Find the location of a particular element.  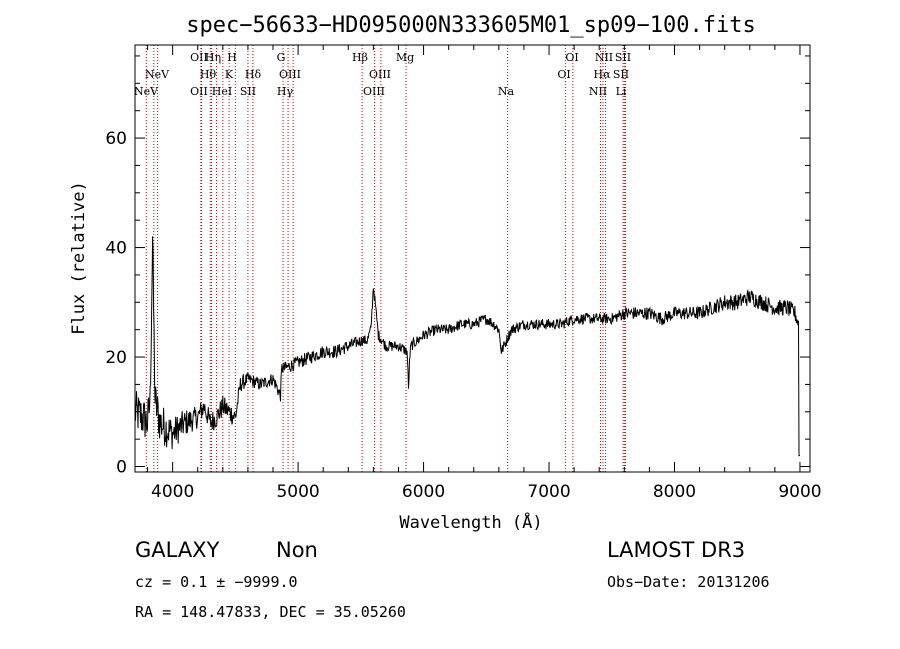

survey-name: LAMOST DR3 is located at coordinates (676, 550).